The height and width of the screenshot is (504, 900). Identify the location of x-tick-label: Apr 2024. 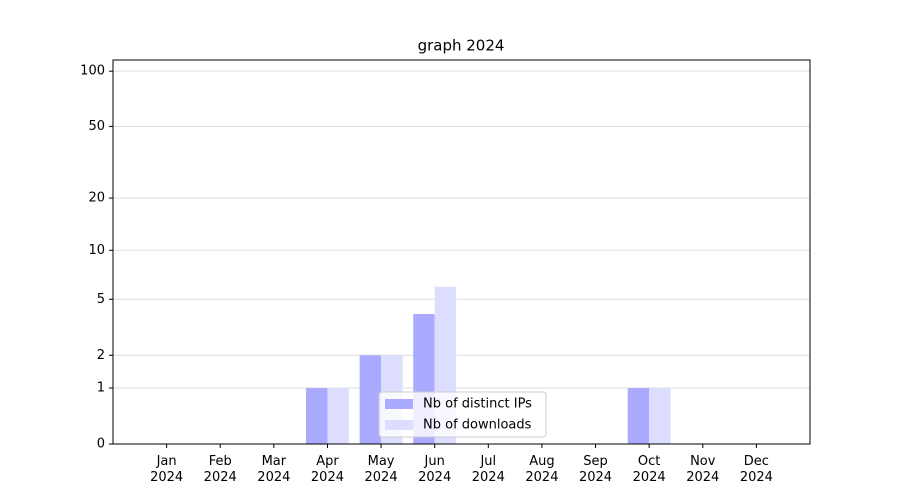
(327, 469).